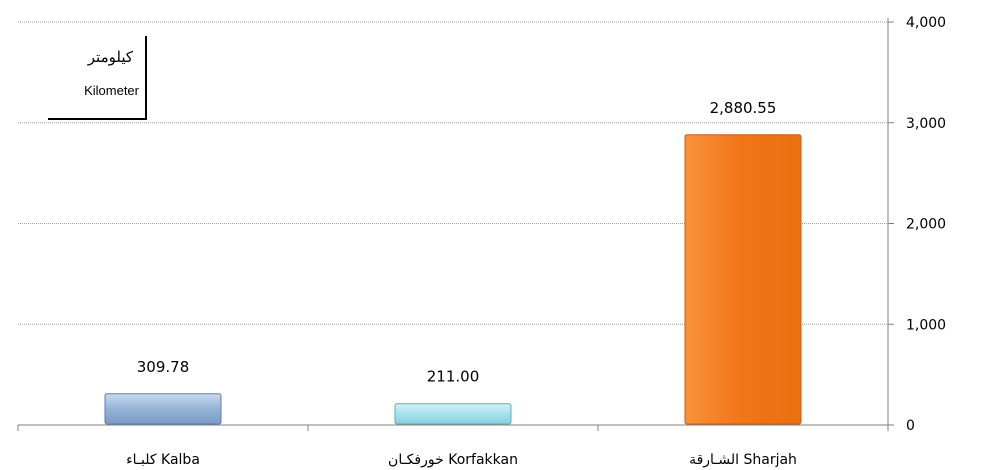  Describe the element at coordinates (163, 367) in the screenshot. I see `data-label: 309.78` at that location.